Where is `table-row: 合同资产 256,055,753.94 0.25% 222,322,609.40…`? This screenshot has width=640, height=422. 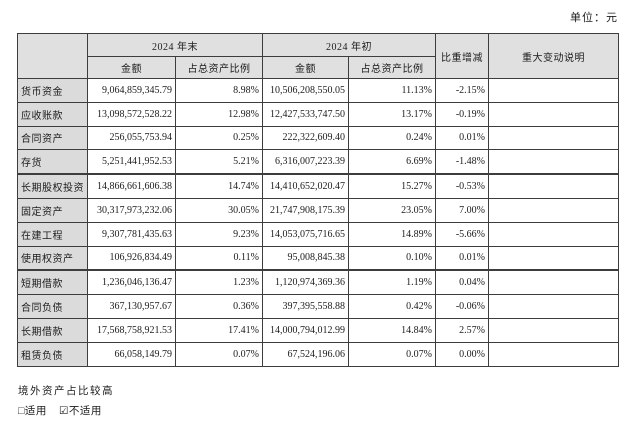 table-row: 合同资产 256,055,753.94 0.25% 222,322,609.40… is located at coordinates (318, 138).